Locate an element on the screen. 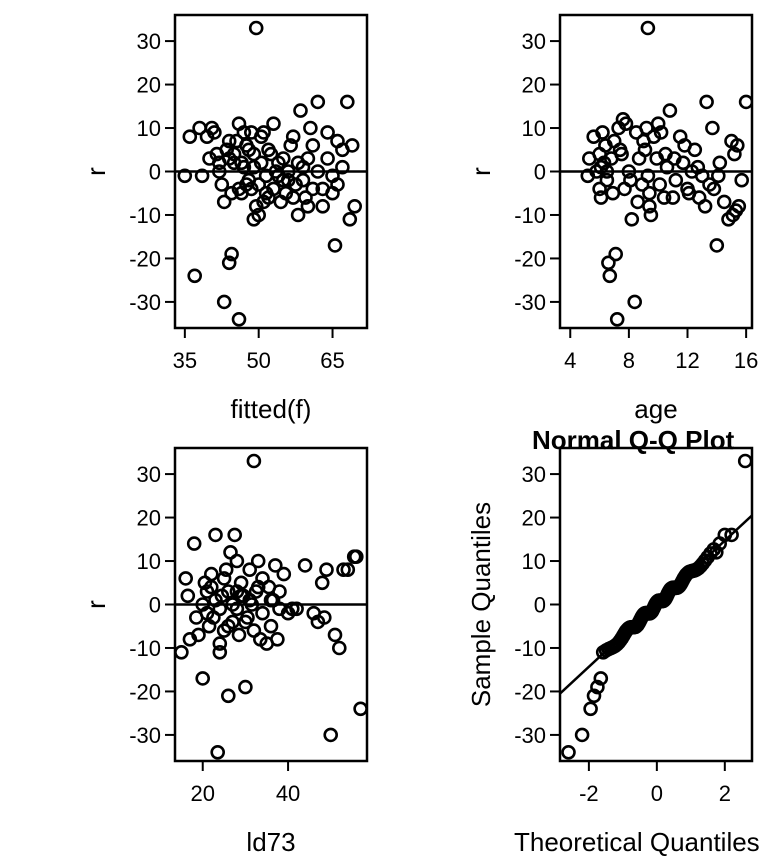  x-tick-label: 20 is located at coordinates (202, 793).